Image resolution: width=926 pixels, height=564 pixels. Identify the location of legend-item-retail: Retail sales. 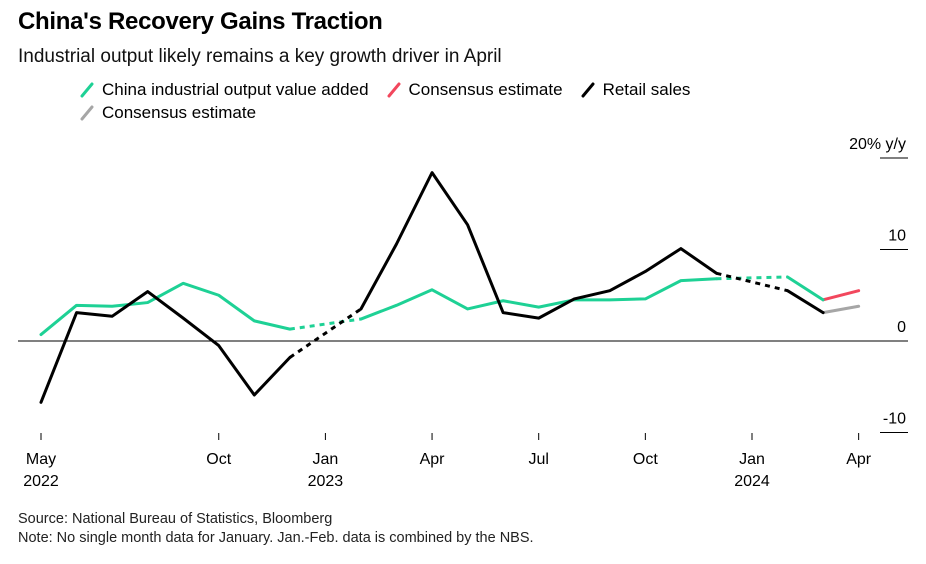
(636, 89).